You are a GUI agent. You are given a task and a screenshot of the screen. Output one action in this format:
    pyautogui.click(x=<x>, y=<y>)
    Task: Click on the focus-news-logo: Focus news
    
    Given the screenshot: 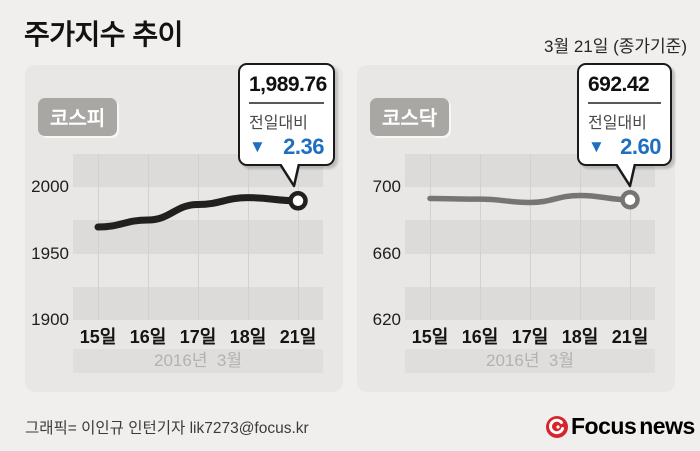 What is the action you would take?
    pyautogui.click(x=620, y=426)
    